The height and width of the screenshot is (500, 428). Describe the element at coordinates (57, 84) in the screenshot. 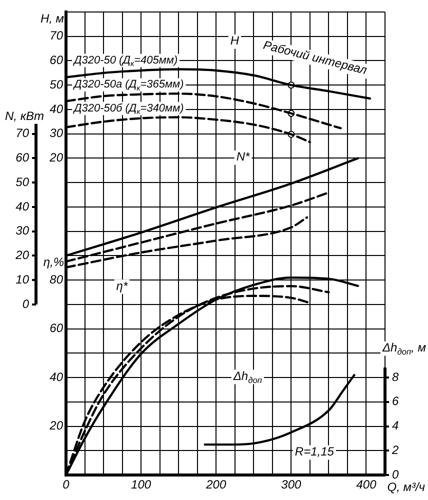

I see `y-tick-label: 50` at that location.